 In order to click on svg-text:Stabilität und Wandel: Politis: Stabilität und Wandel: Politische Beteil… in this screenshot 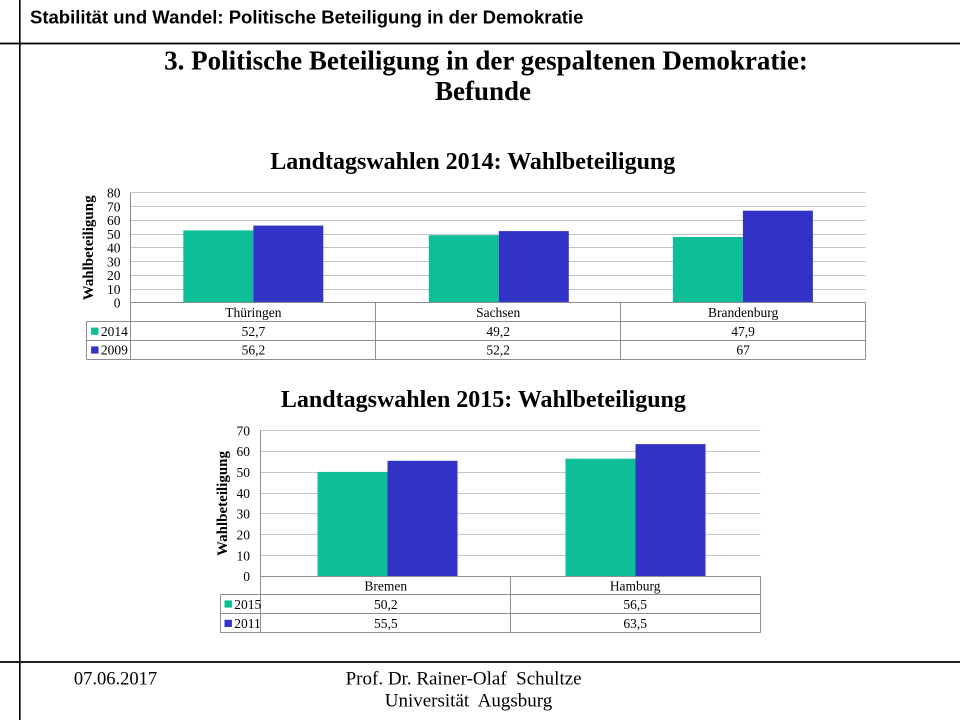, I will do `click(306, 16)`.